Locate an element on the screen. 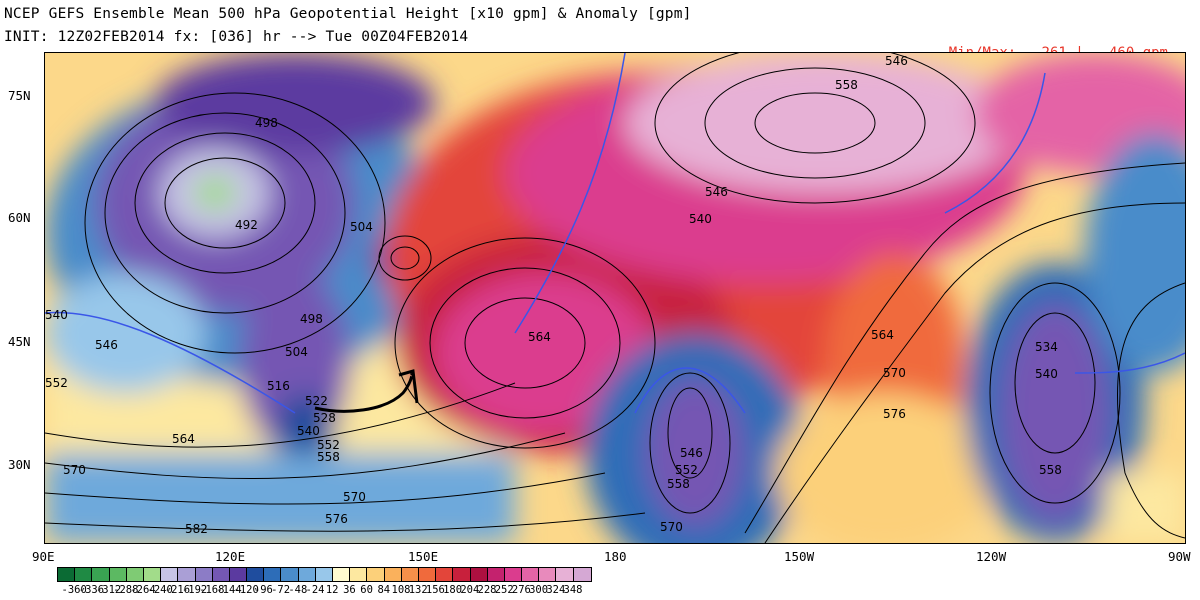 The height and width of the screenshot is (600, 1200). colorbar-label: 84 is located at coordinates (384, 590).